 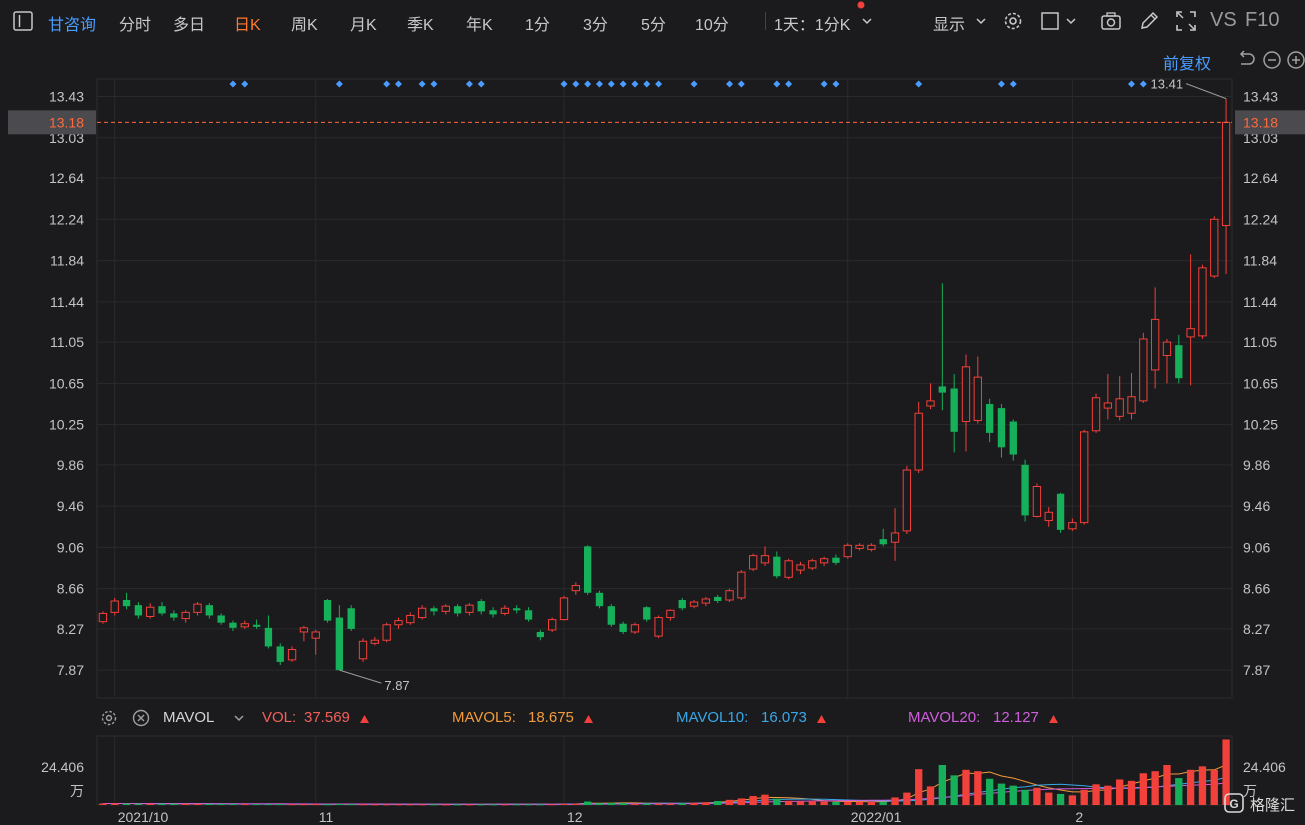 What do you see at coordinates (1260, 178) in the screenshot?
I see `price-tick-right: 12.64` at bounding box center [1260, 178].